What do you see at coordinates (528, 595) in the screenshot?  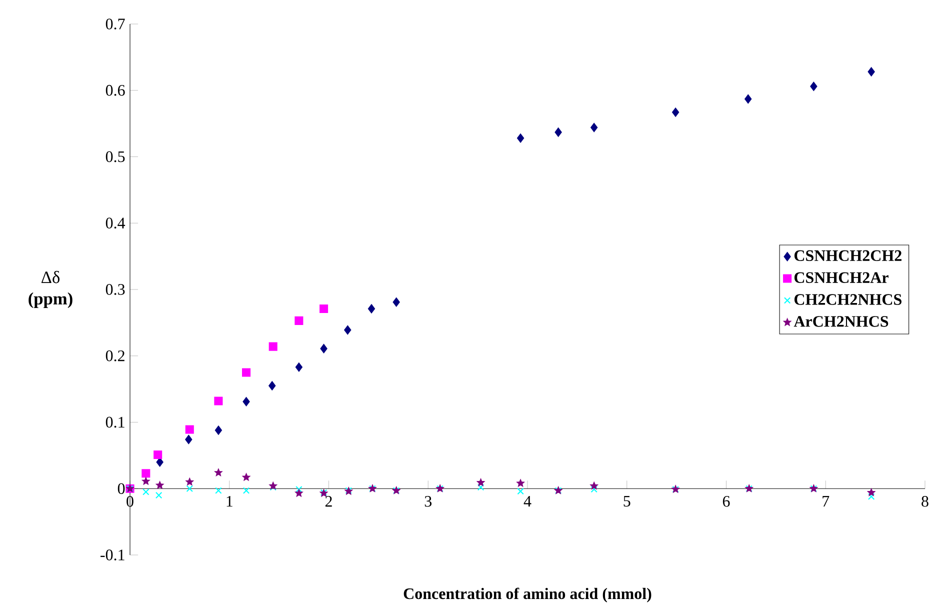 I see `x-axis-title: Concentration of amino acid (mmol)` at bounding box center [528, 595].